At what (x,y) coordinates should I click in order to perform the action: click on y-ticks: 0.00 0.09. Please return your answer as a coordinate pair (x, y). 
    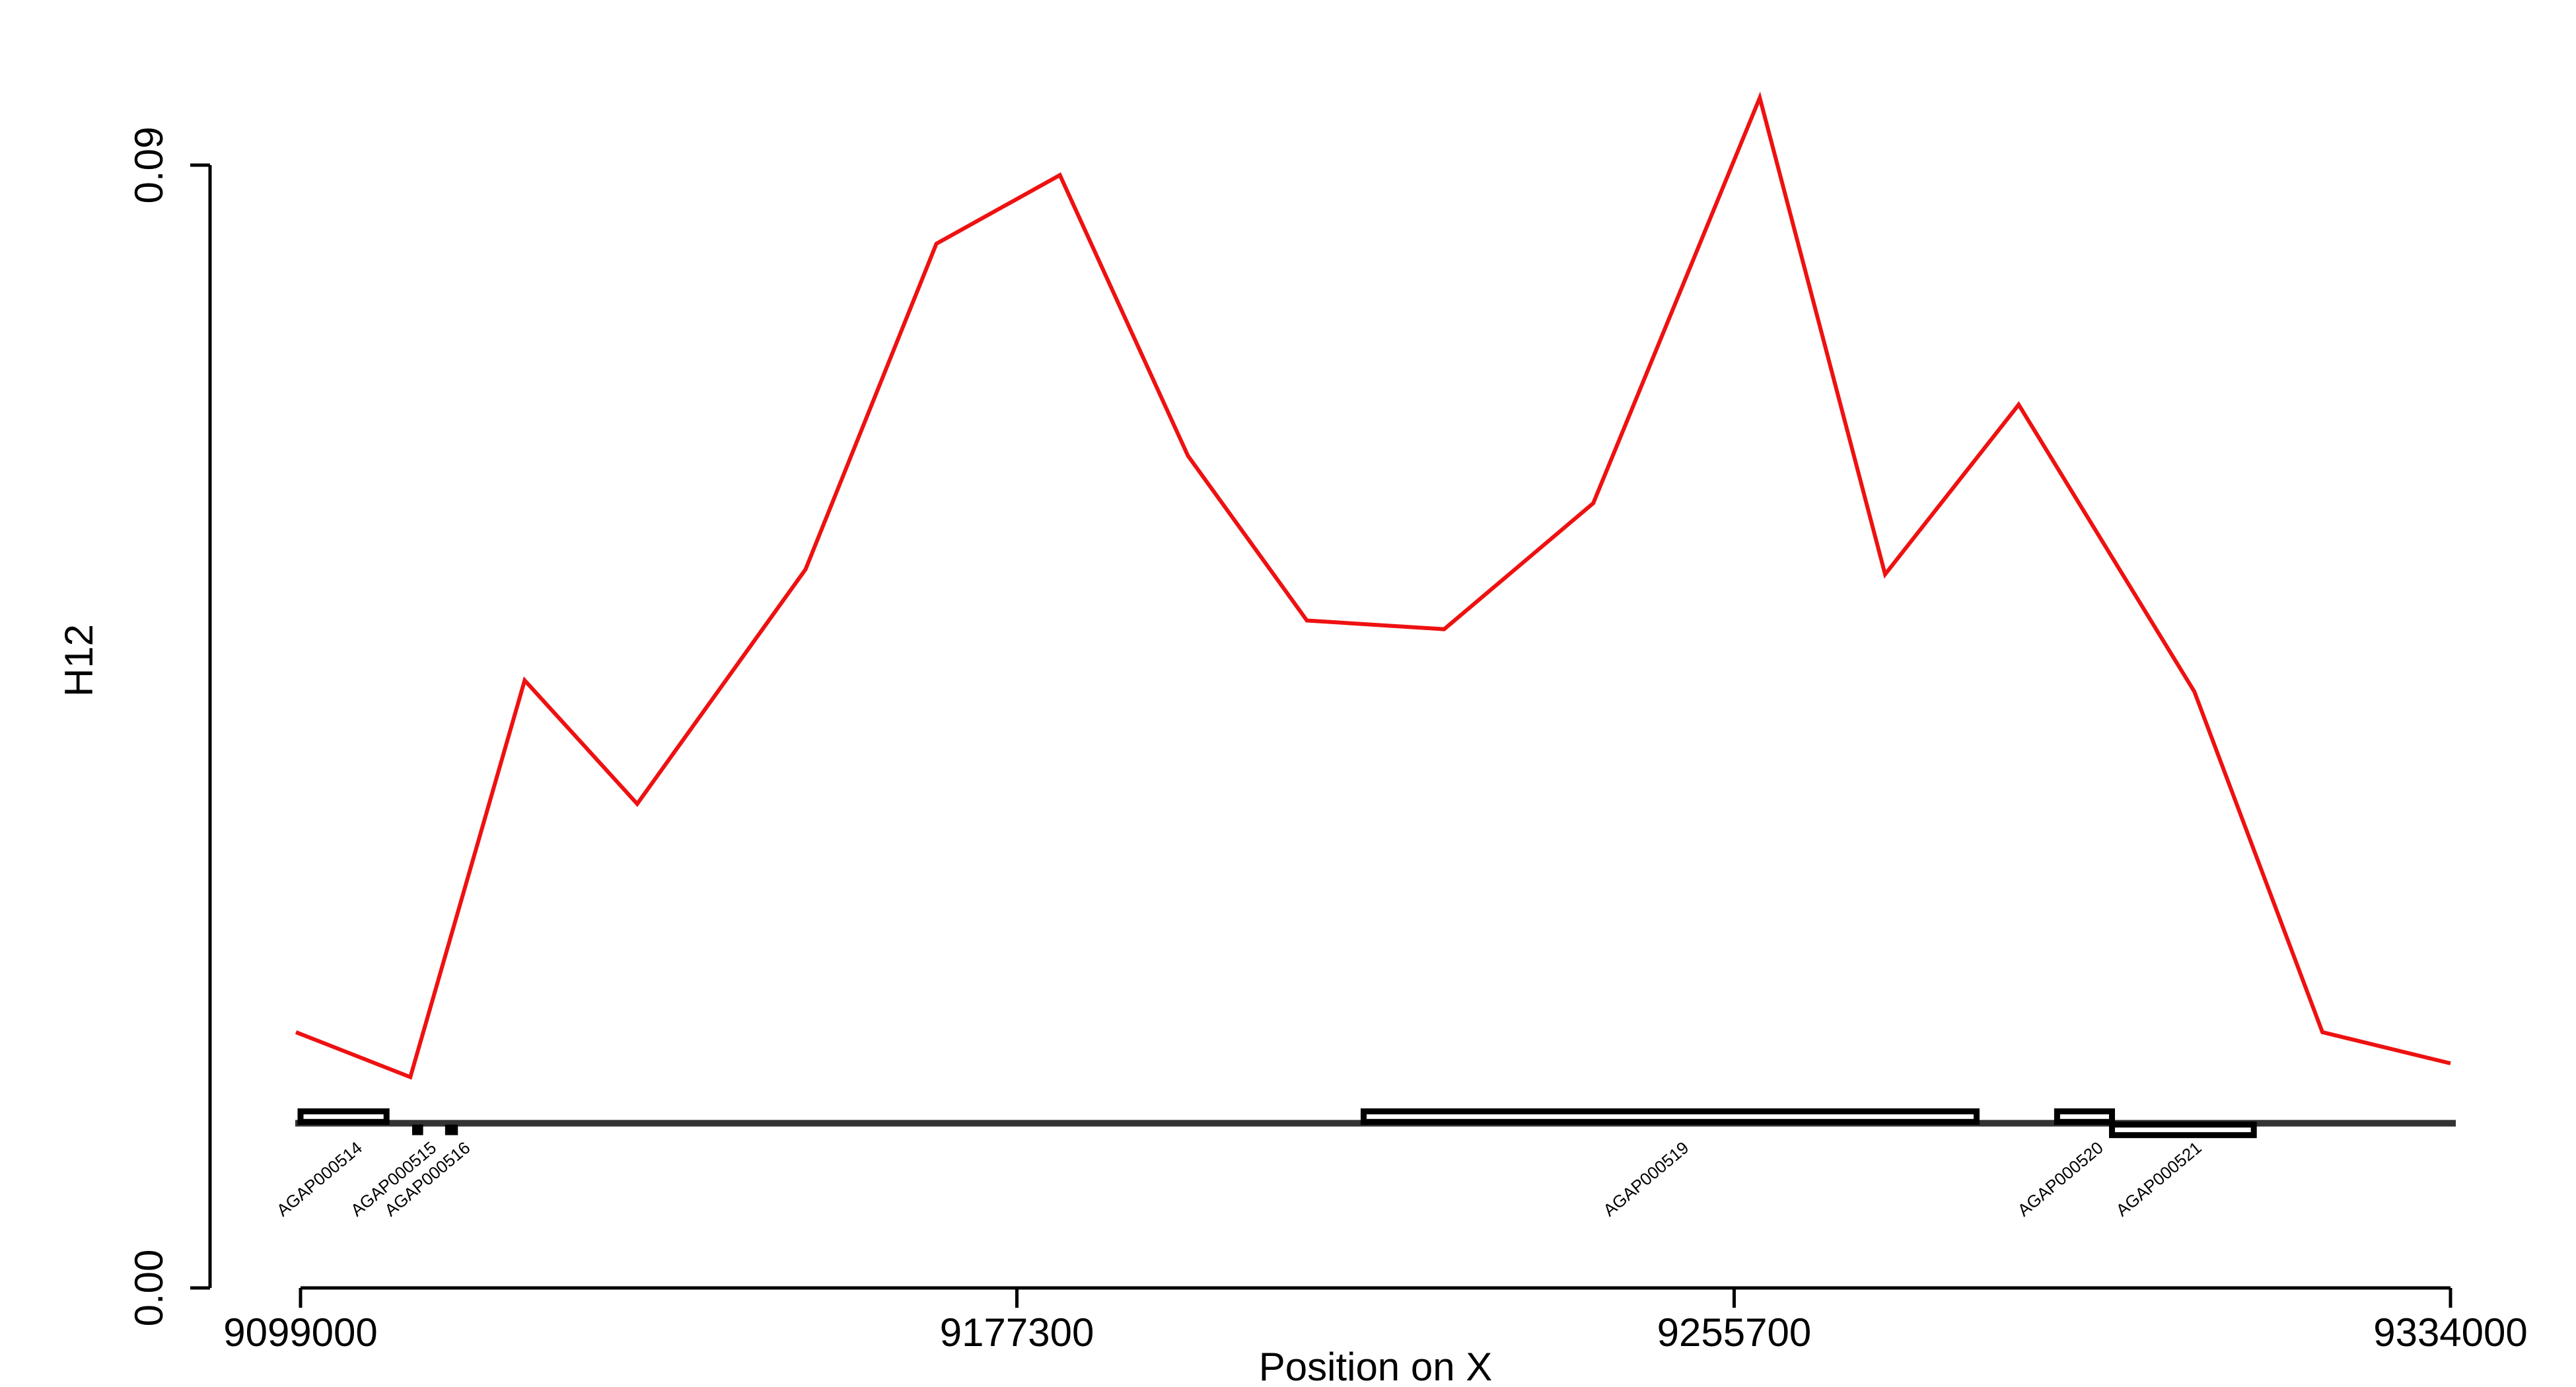
    Looking at the image, I should click on (168, 727).